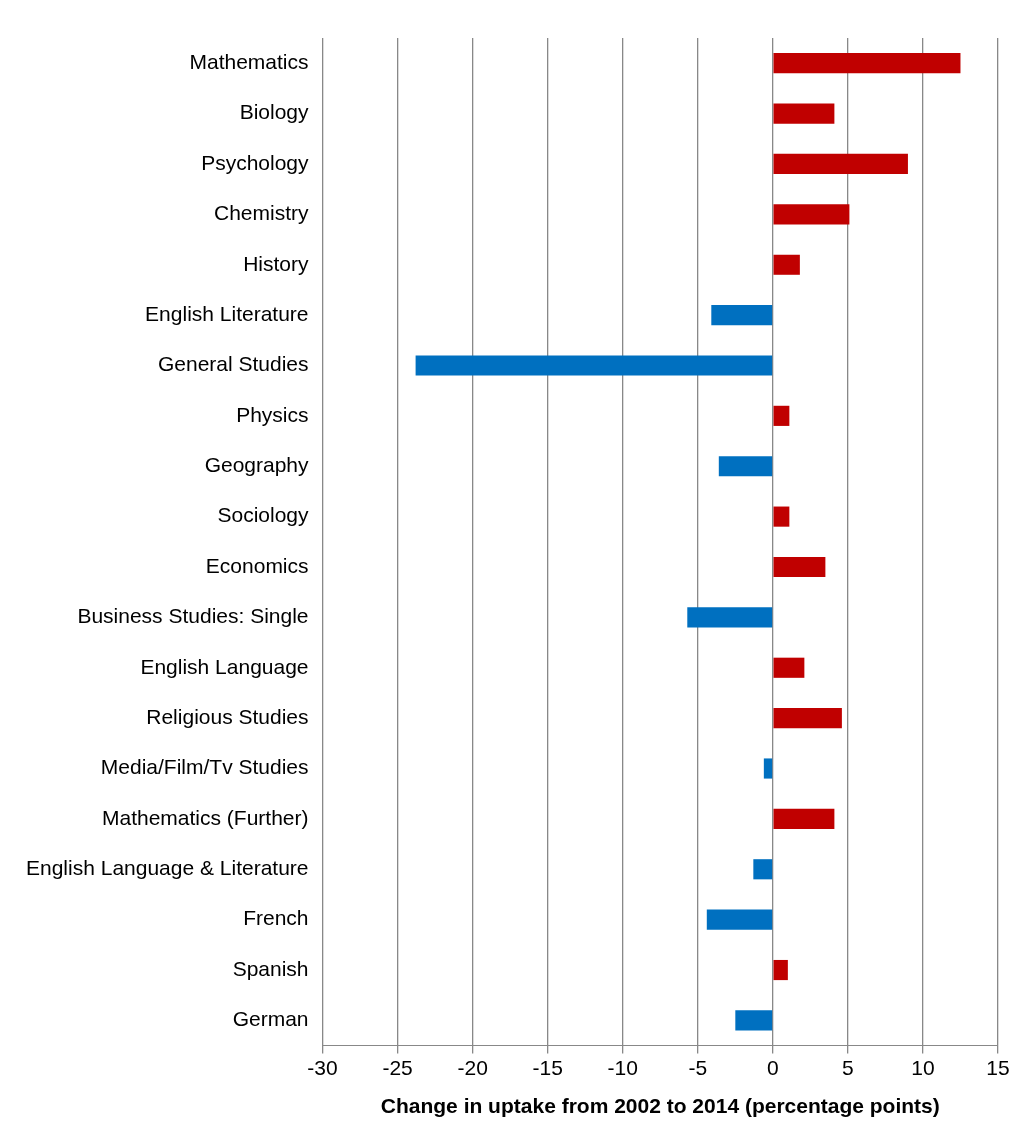 The width and height of the screenshot is (1032, 1136). Describe the element at coordinates (270, 1019) in the screenshot. I see `y-tick-label: German` at that location.